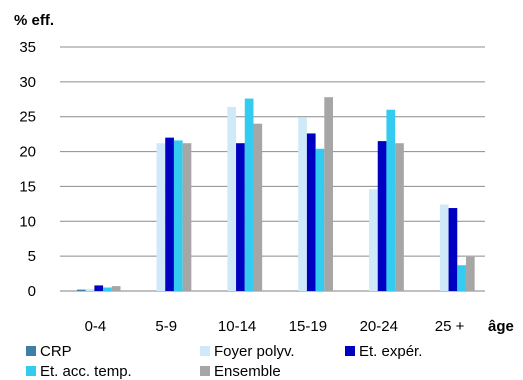 This screenshot has height=380, width=523. Describe the element at coordinates (461, 278) in the screenshot. I see `bar-et-acc-temp--5` at that location.